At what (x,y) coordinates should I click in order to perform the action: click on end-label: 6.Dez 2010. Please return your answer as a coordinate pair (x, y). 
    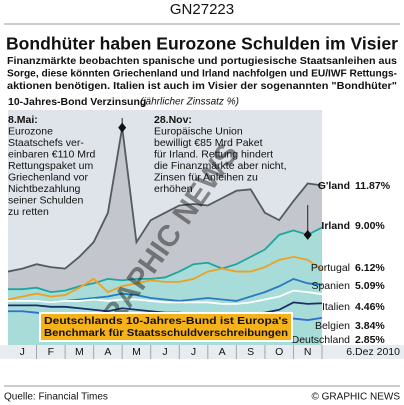
    Looking at the image, I should click on (373, 352).